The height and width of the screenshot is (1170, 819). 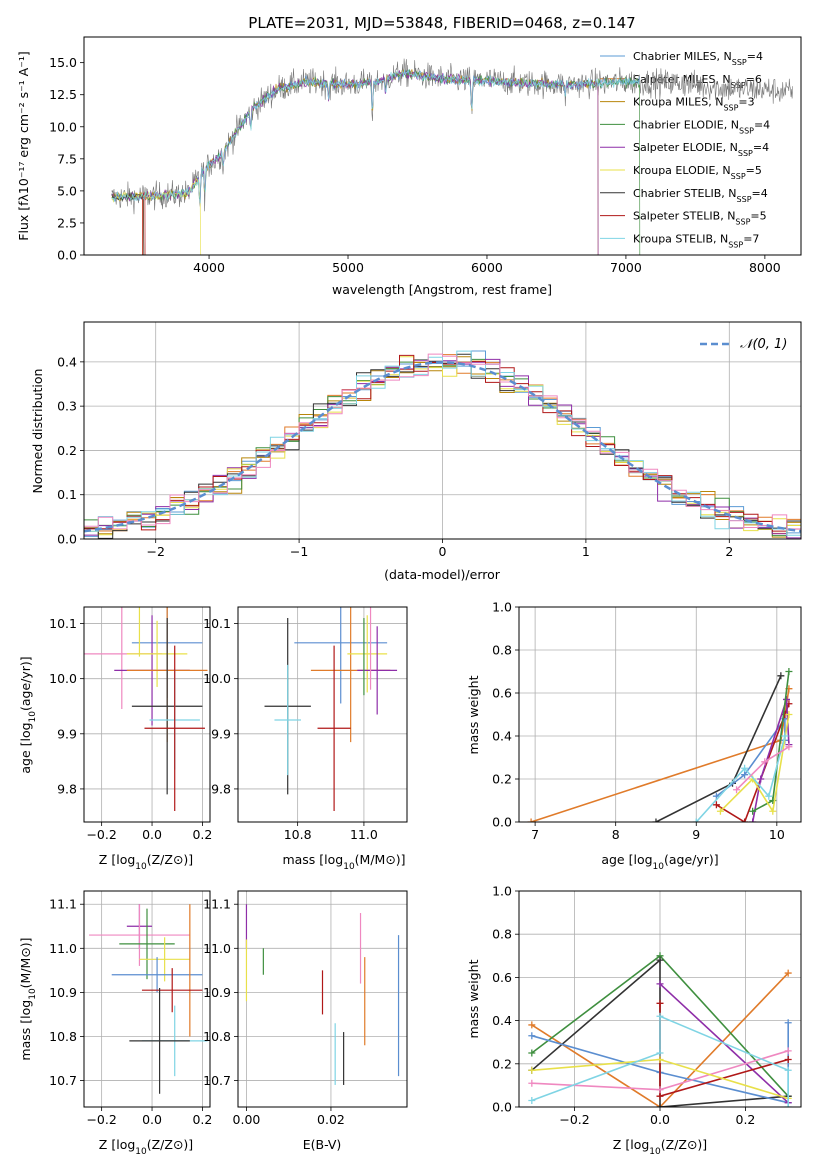 I want to click on age_vs_mass-plot-area, so click(x=331, y=709).